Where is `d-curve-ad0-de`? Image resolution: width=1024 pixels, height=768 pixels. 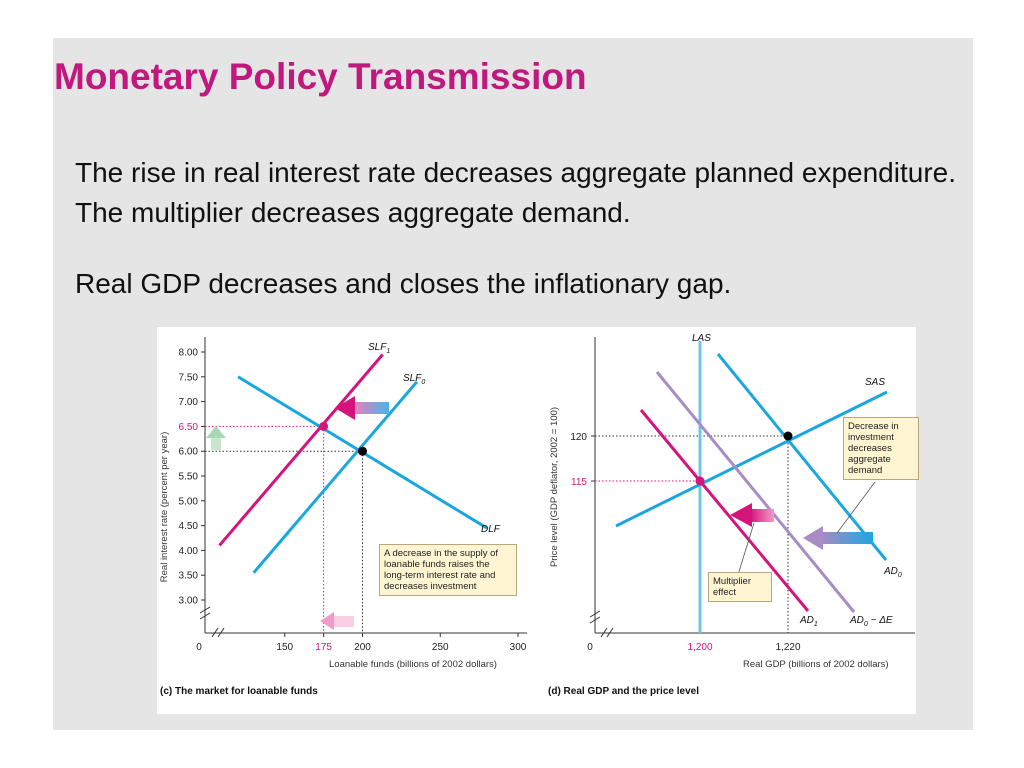 d-curve-ad0-de is located at coordinates (755, 492).